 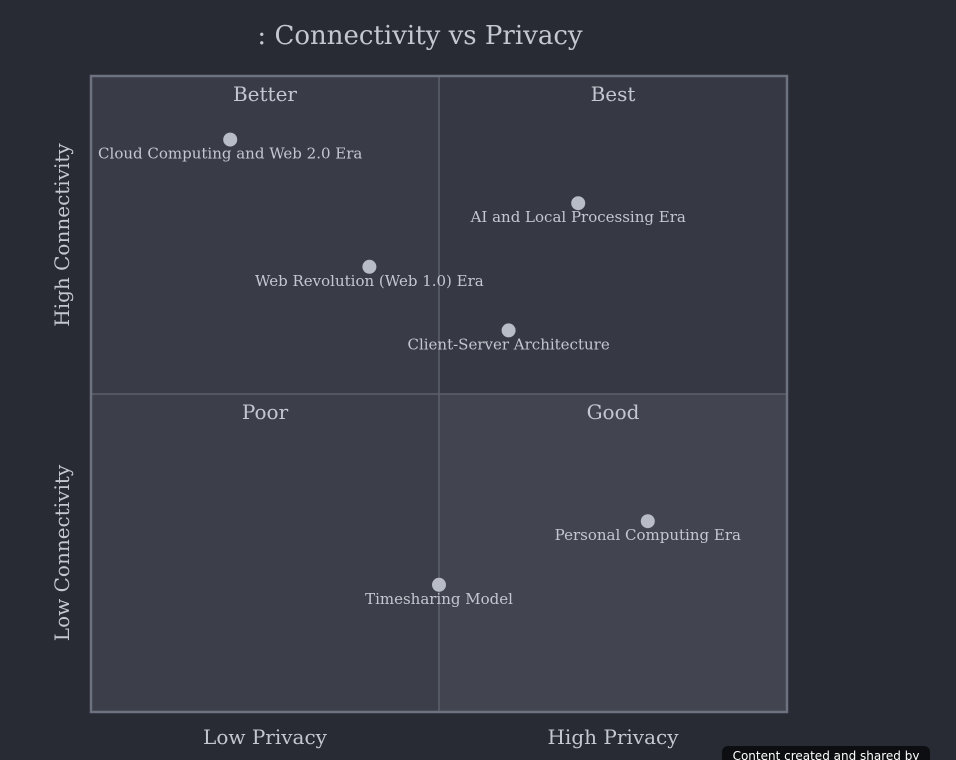 What do you see at coordinates (439, 599) in the screenshot?
I see `point-label: Timesharing Model` at bounding box center [439, 599].